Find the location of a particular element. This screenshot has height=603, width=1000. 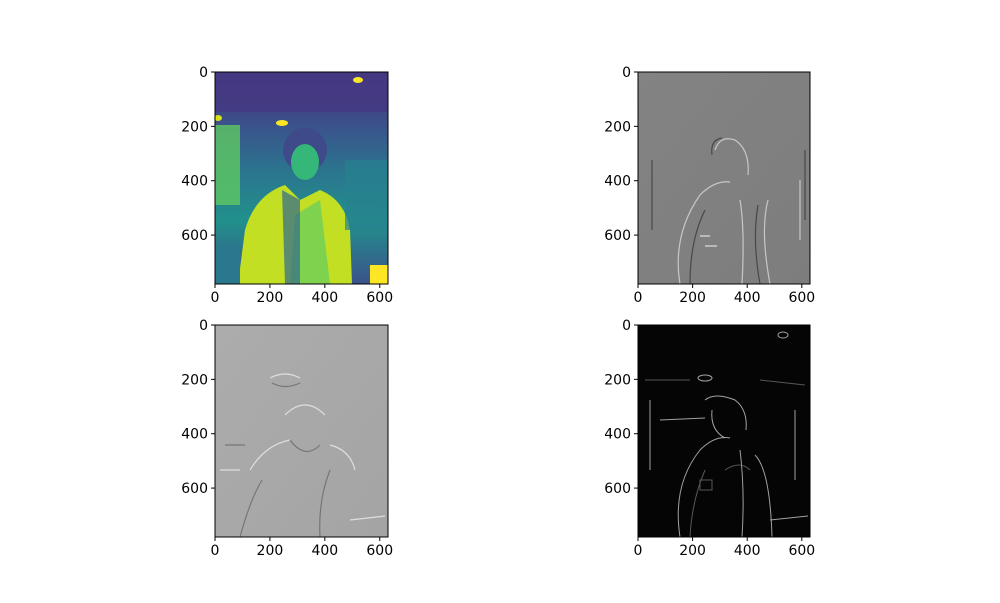

edge-magnitude-image is located at coordinates (724, 431).